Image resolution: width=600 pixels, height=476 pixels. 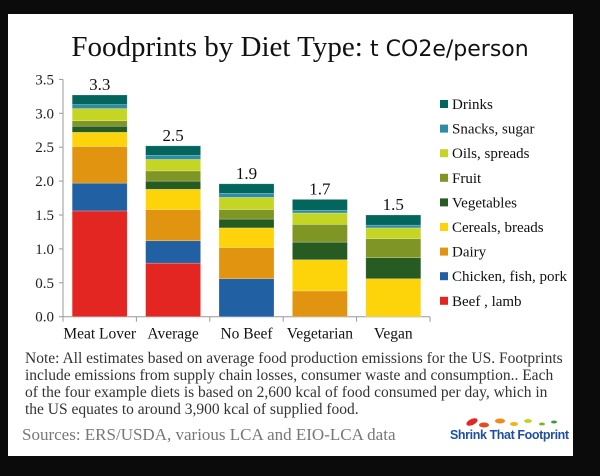 I want to click on total-label: 3.3, so click(x=99, y=84).